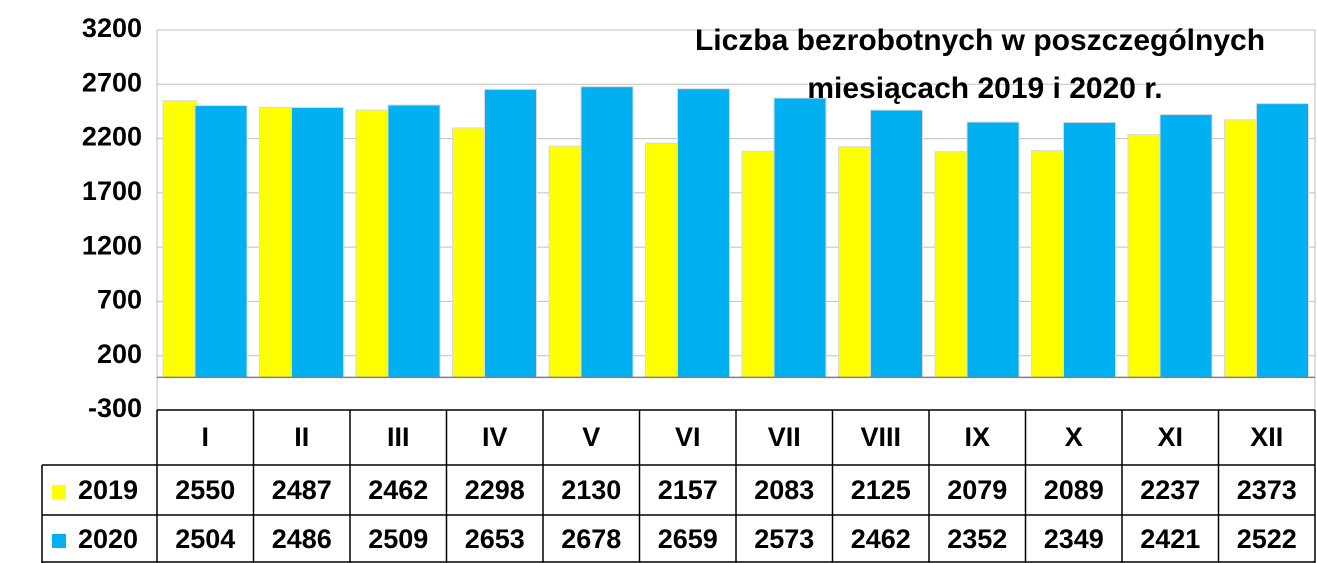 The width and height of the screenshot is (1317, 563). Describe the element at coordinates (398, 539) in the screenshot. I see `table-value: 2509` at that location.